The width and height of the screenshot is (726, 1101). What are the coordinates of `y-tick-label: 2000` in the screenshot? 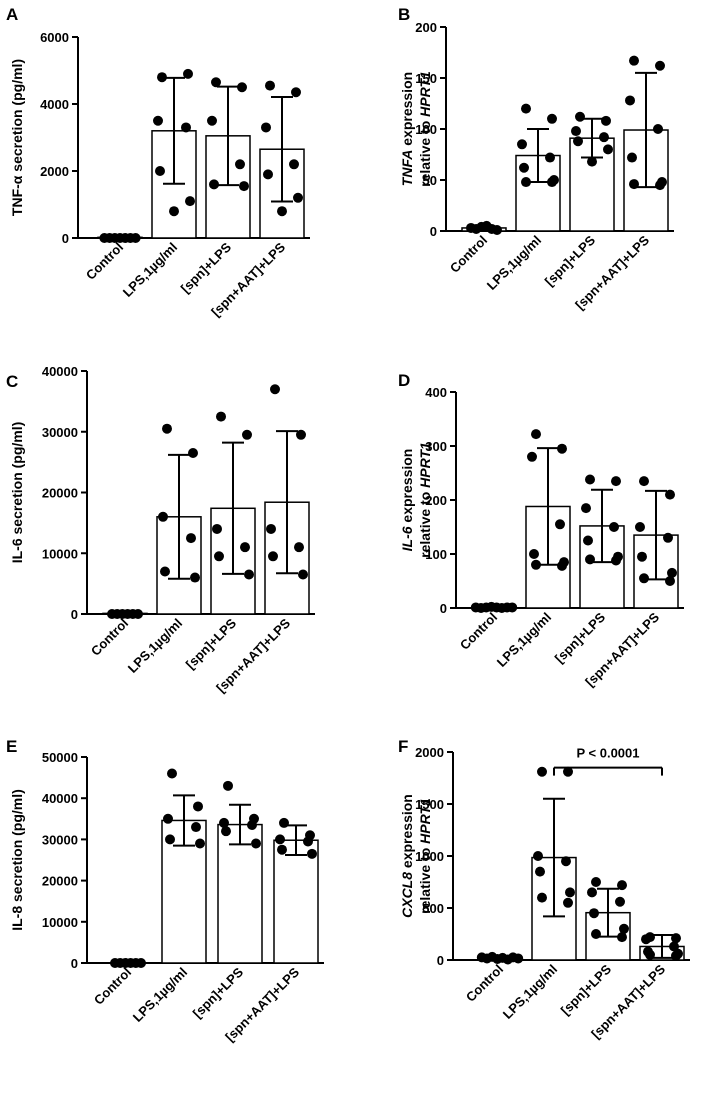 It's located at (54, 171).